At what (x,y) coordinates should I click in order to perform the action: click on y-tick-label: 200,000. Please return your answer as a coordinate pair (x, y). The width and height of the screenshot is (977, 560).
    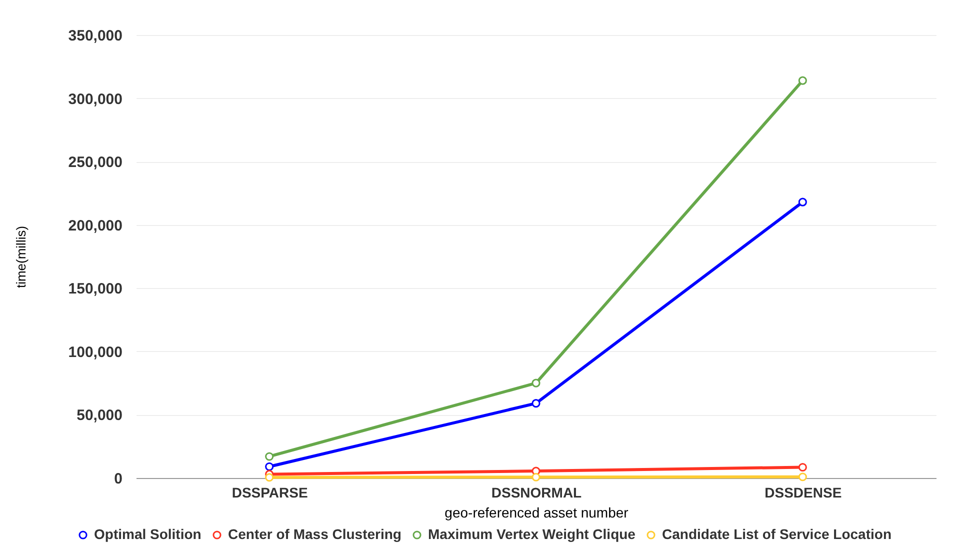
    Looking at the image, I should click on (95, 225).